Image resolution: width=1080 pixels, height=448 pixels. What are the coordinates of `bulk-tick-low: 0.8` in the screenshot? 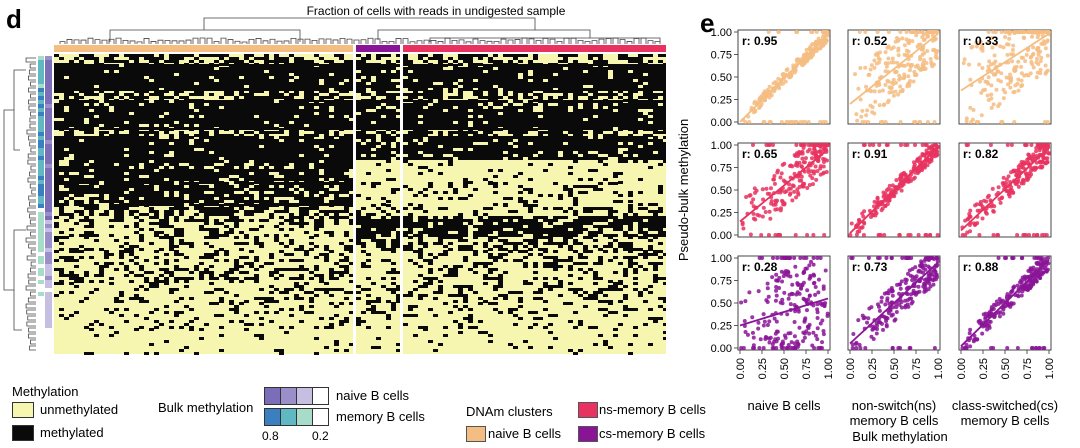 It's located at (270, 436).